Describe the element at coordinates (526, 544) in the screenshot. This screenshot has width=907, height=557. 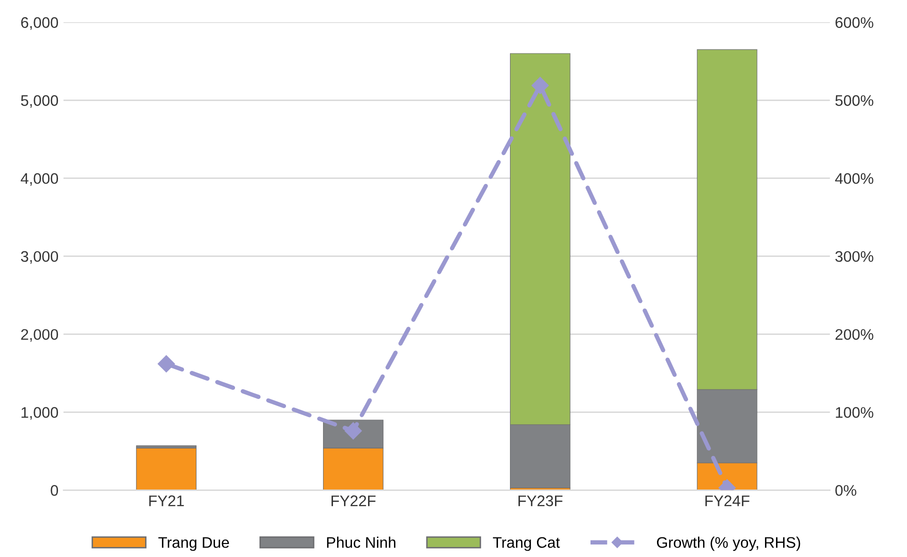
I see `legend-label: Trang Cat` at that location.